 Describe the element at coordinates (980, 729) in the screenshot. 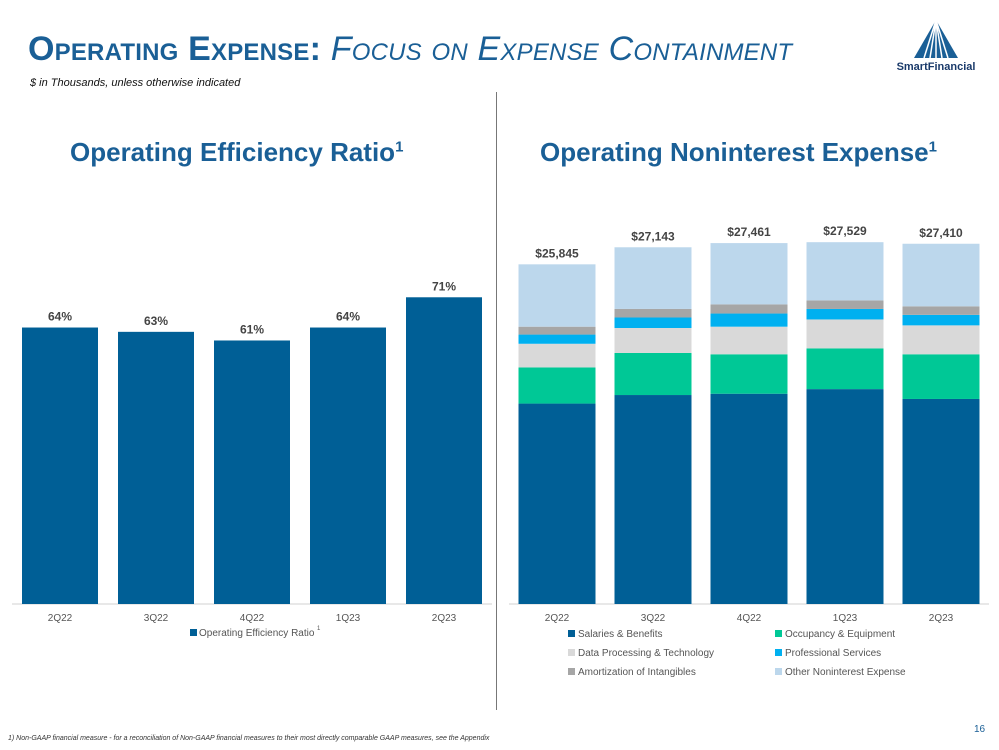

I see `page-number: 16` at that location.